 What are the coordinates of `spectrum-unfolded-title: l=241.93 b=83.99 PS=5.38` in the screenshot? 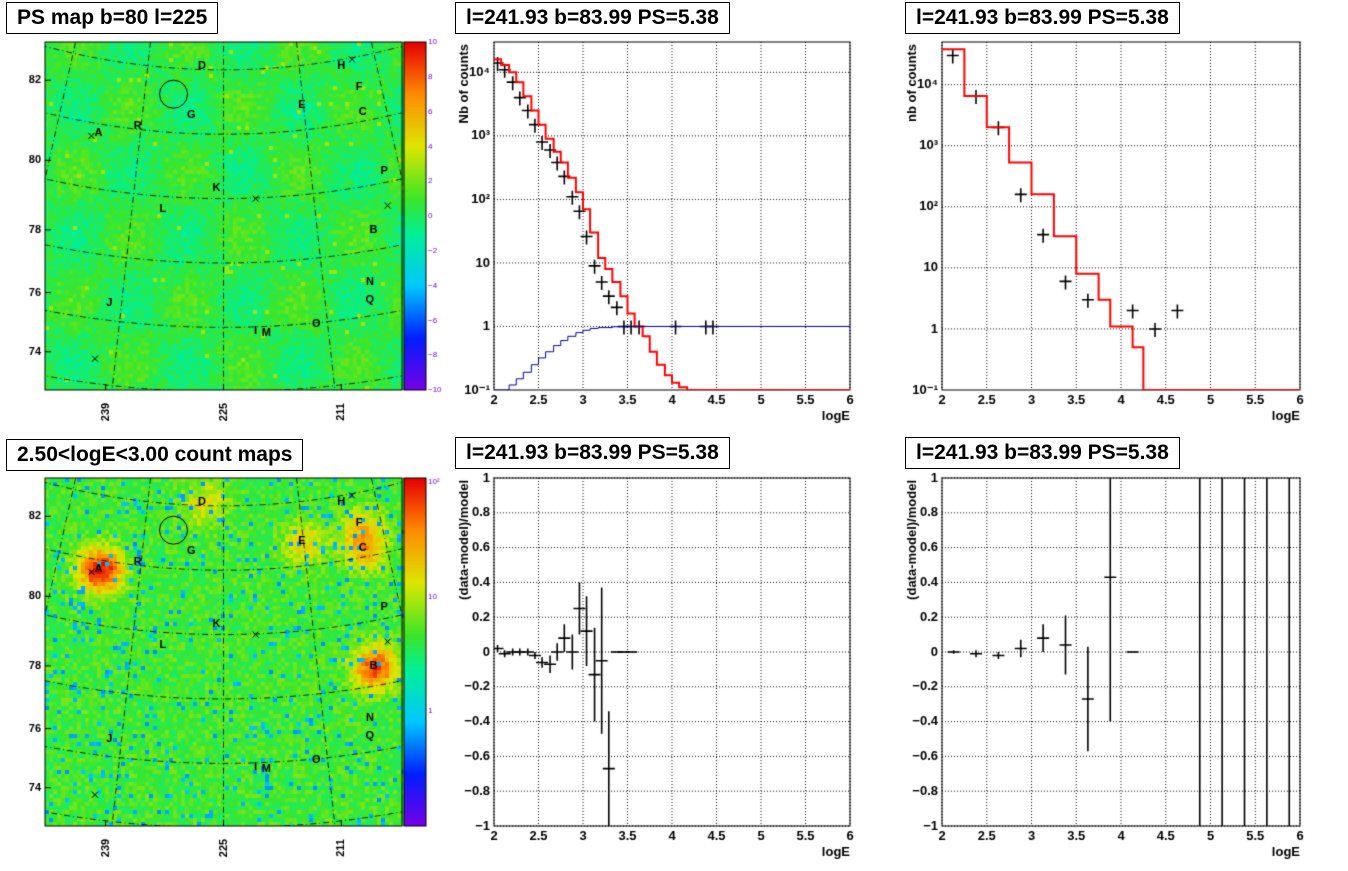 It's located at (1042, 18).